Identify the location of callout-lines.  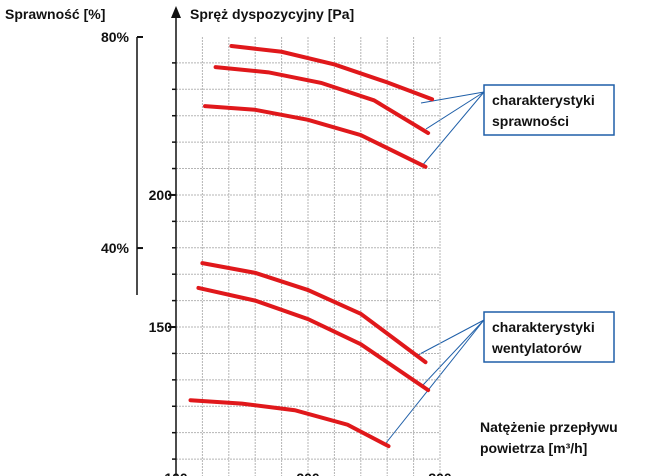
(435, 267).